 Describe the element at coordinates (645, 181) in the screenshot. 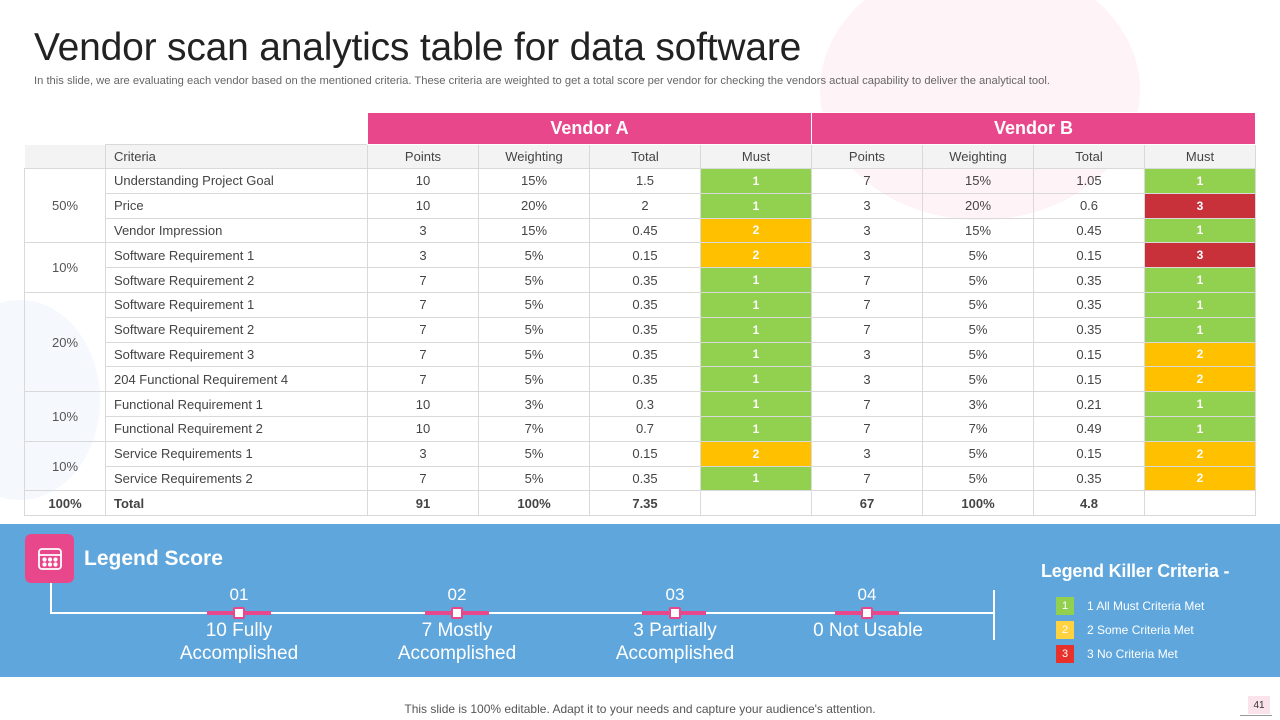

I see `a-total-cell: 1.5` at that location.